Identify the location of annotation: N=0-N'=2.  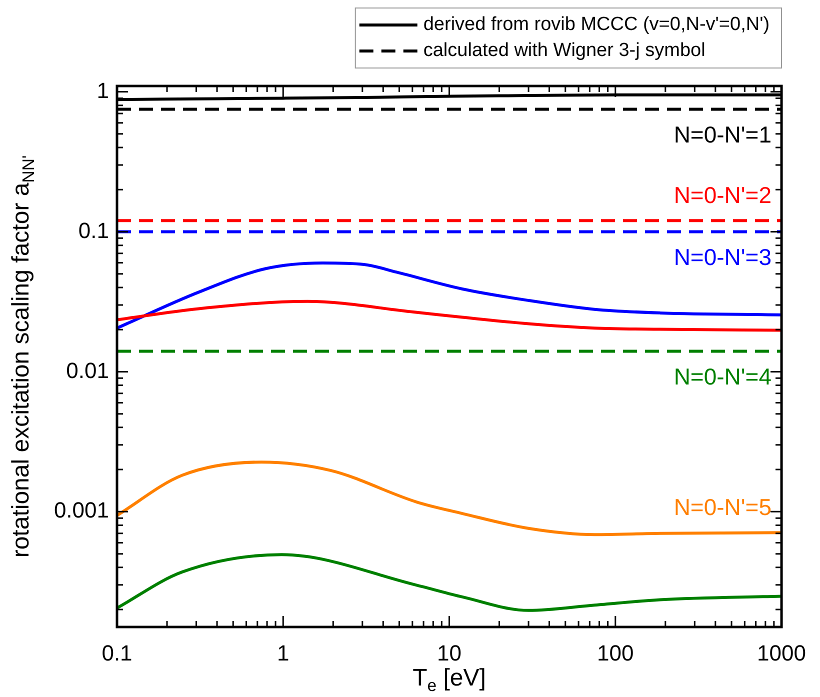
(723, 195).